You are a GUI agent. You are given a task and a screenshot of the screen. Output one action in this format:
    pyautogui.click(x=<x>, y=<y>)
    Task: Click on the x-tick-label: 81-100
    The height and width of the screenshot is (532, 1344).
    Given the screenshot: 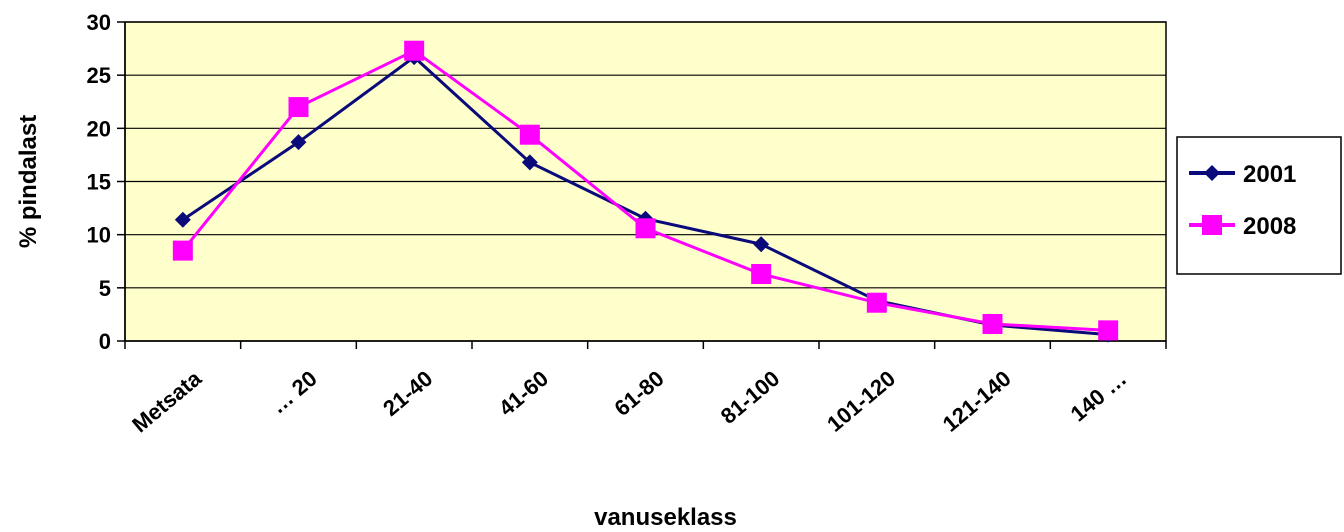 What is the action you would take?
    pyautogui.click(x=750, y=397)
    